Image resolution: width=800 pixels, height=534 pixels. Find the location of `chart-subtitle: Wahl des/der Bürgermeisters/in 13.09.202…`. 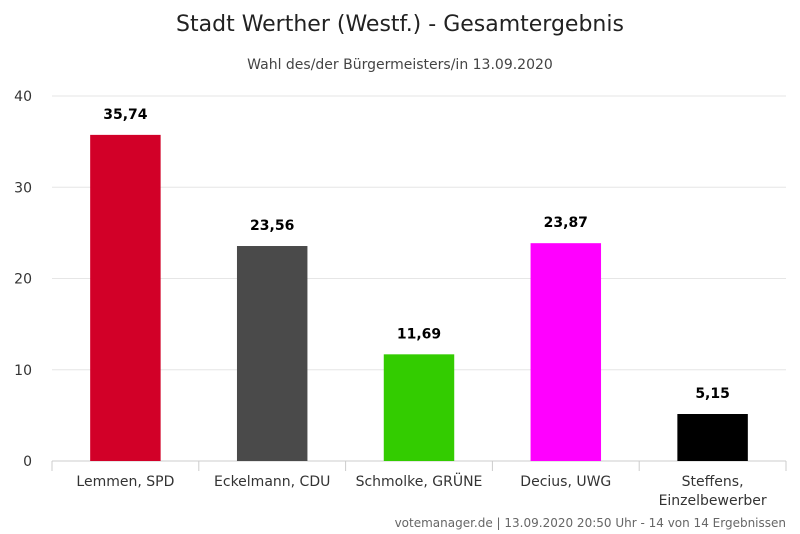

chart-subtitle: Wahl des/der Bürgermeisters/in 13.09.202… is located at coordinates (400, 65).